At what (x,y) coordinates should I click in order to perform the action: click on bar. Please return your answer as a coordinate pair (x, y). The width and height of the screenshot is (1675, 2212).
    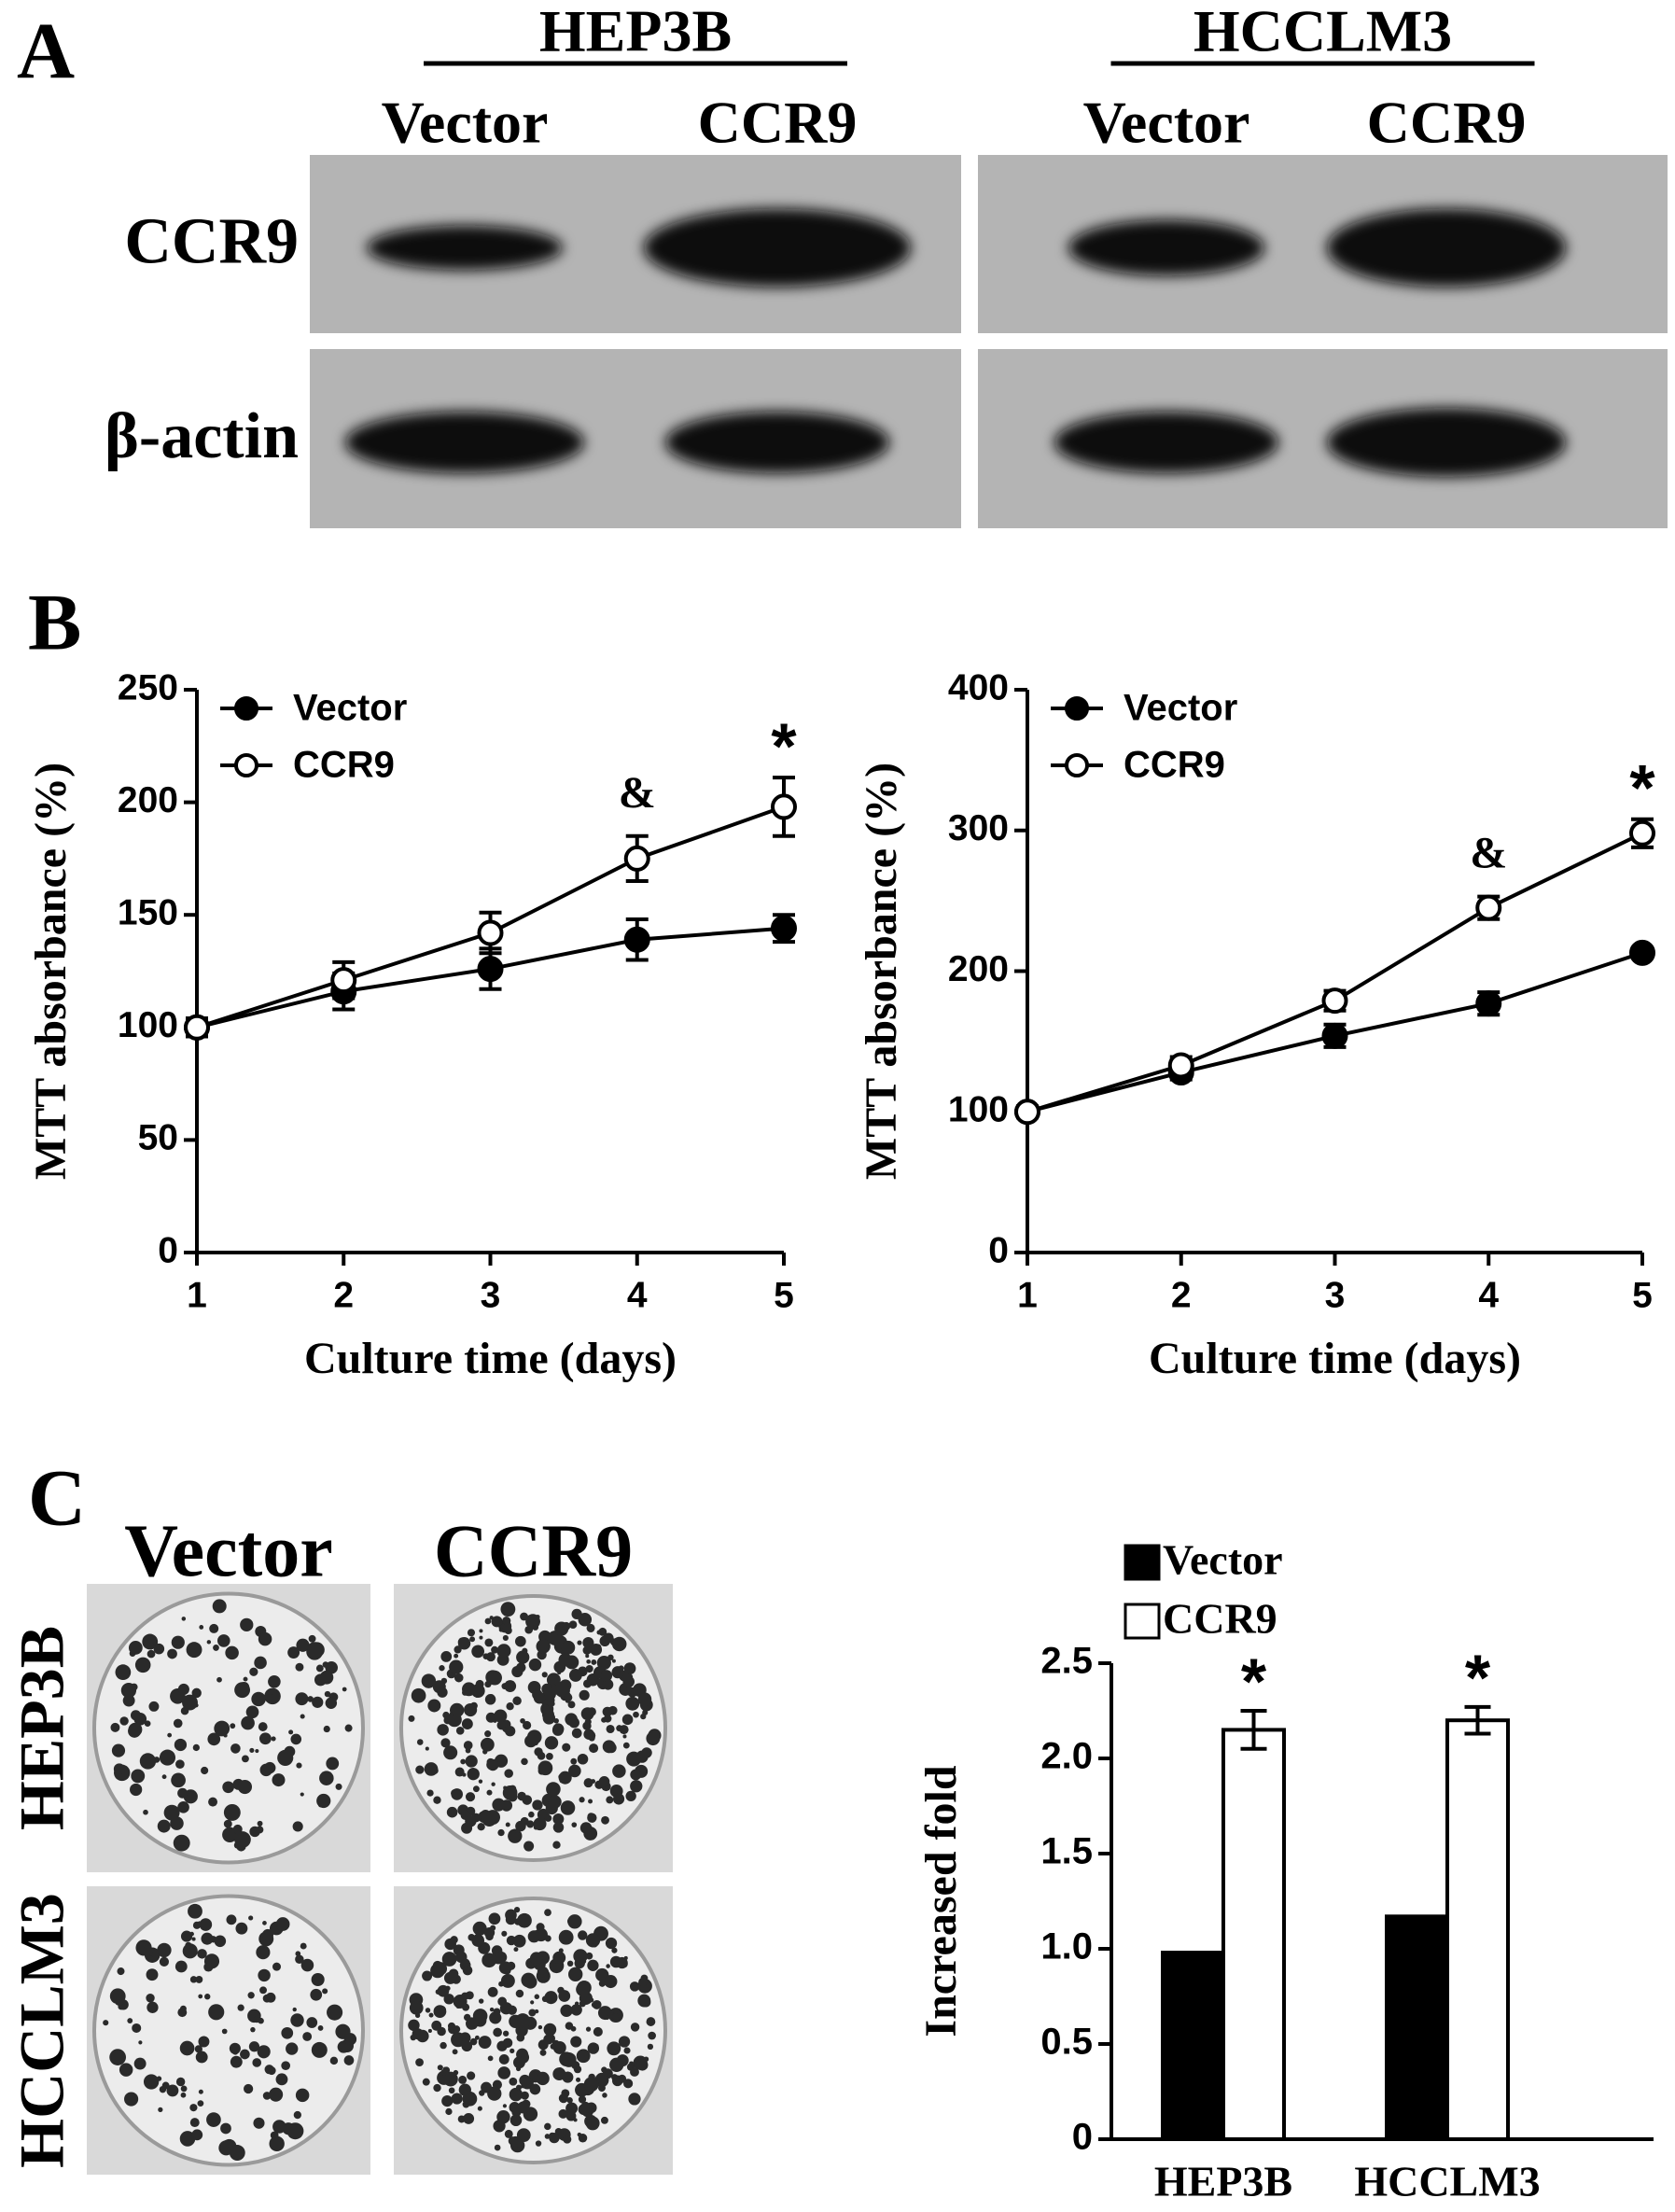
    Looking at the image, I should click on (1193, 2047).